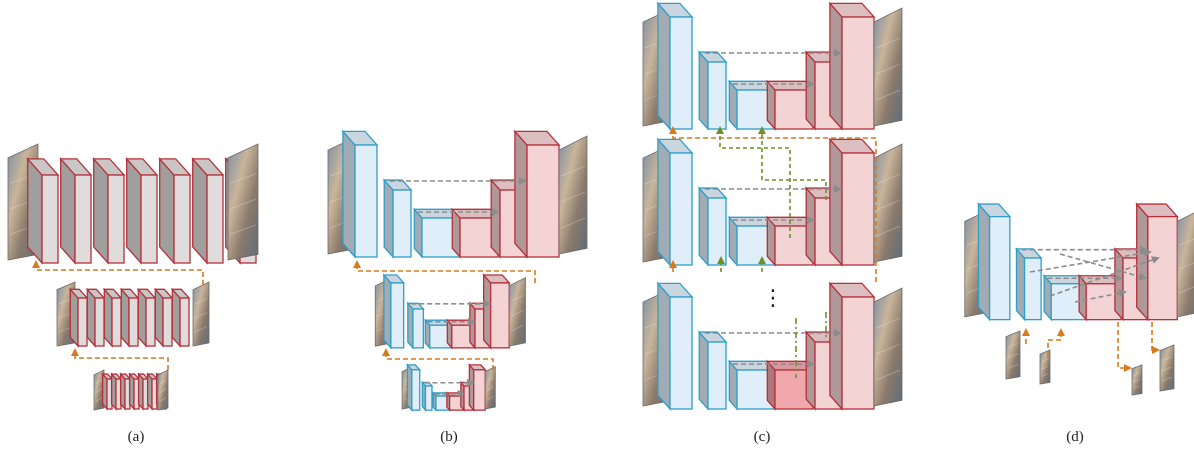 This screenshot has width=1194, height=450. What do you see at coordinates (495, 218) in the screenshot?
I see `b-full-dec2-side` at bounding box center [495, 218].